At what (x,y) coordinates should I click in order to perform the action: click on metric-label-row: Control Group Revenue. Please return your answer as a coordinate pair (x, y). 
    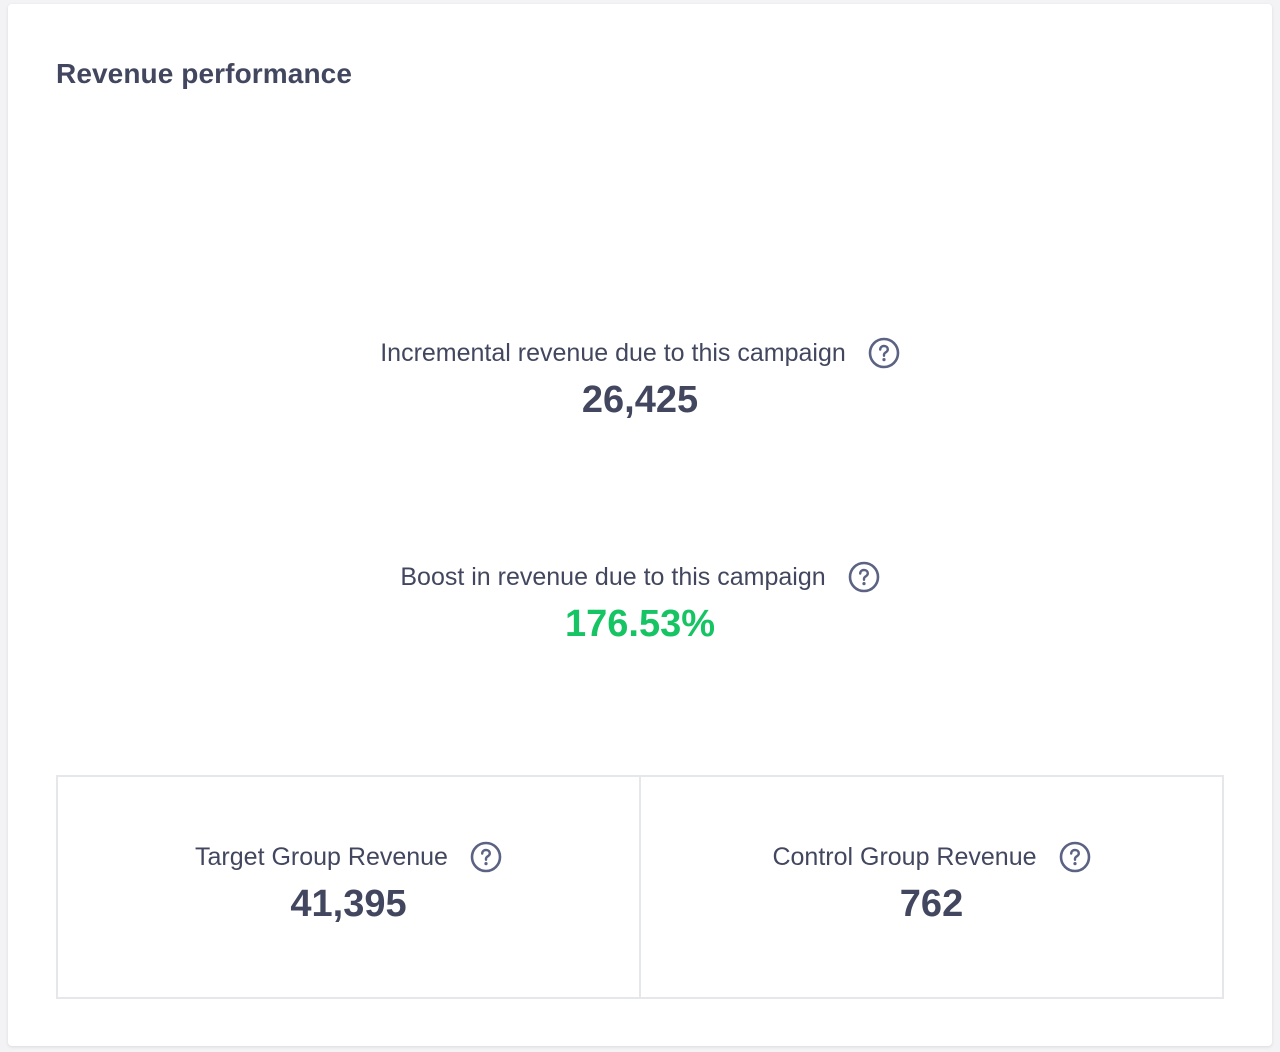
    Looking at the image, I should click on (931, 857).